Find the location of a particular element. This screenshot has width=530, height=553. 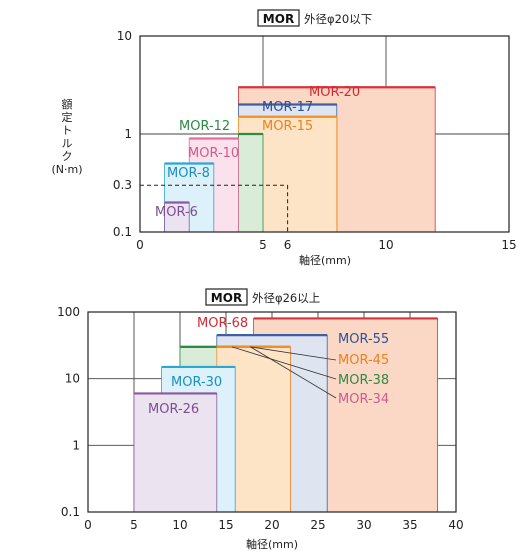

chart1-x-tick-5: 5 is located at coordinates (263, 245).